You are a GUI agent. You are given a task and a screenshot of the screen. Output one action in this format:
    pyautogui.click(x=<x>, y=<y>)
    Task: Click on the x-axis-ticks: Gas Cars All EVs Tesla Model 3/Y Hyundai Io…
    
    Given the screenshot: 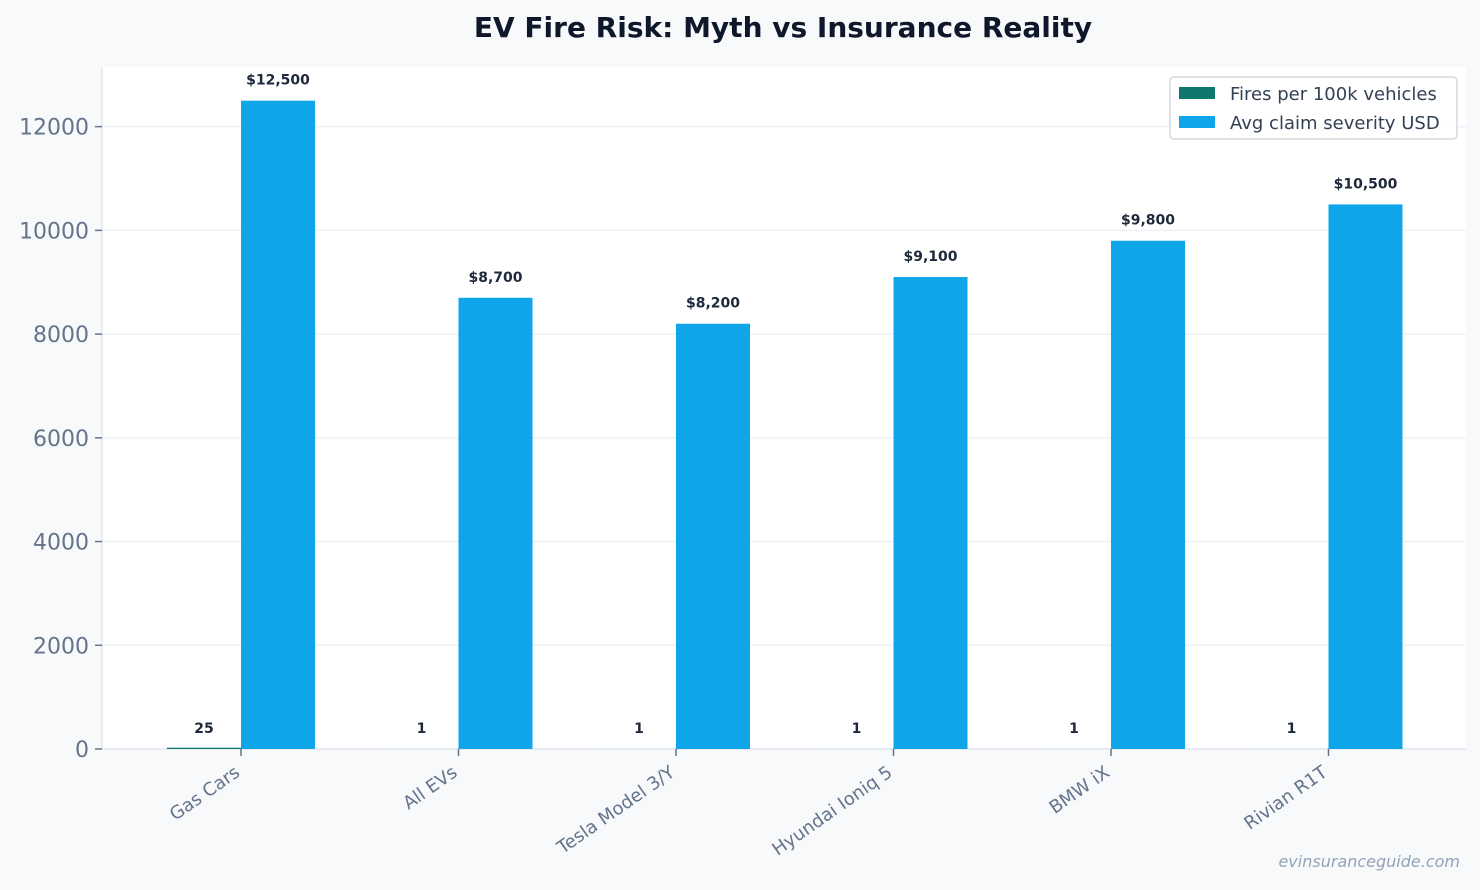 What is the action you would take?
    pyautogui.click(x=749, y=804)
    